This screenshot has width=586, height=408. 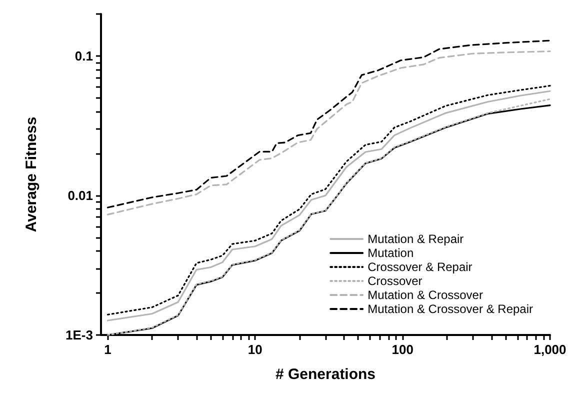 What do you see at coordinates (83, 56) in the screenshot?
I see `y-tick-label: 0.1` at bounding box center [83, 56].